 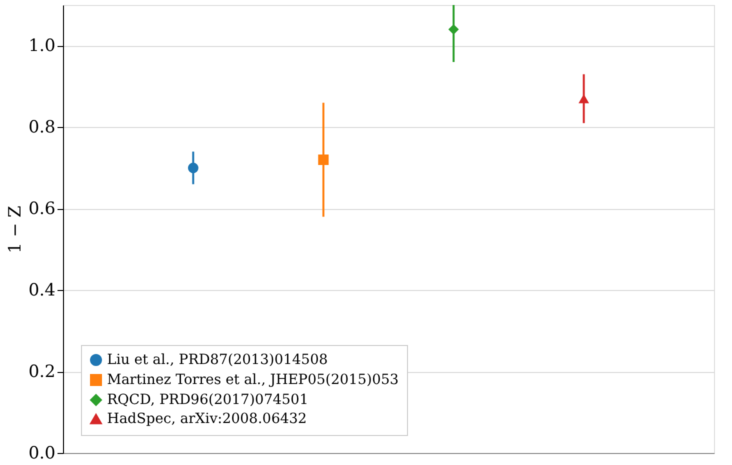 I want to click on y-tick-label: 0.8, so click(x=42, y=128).